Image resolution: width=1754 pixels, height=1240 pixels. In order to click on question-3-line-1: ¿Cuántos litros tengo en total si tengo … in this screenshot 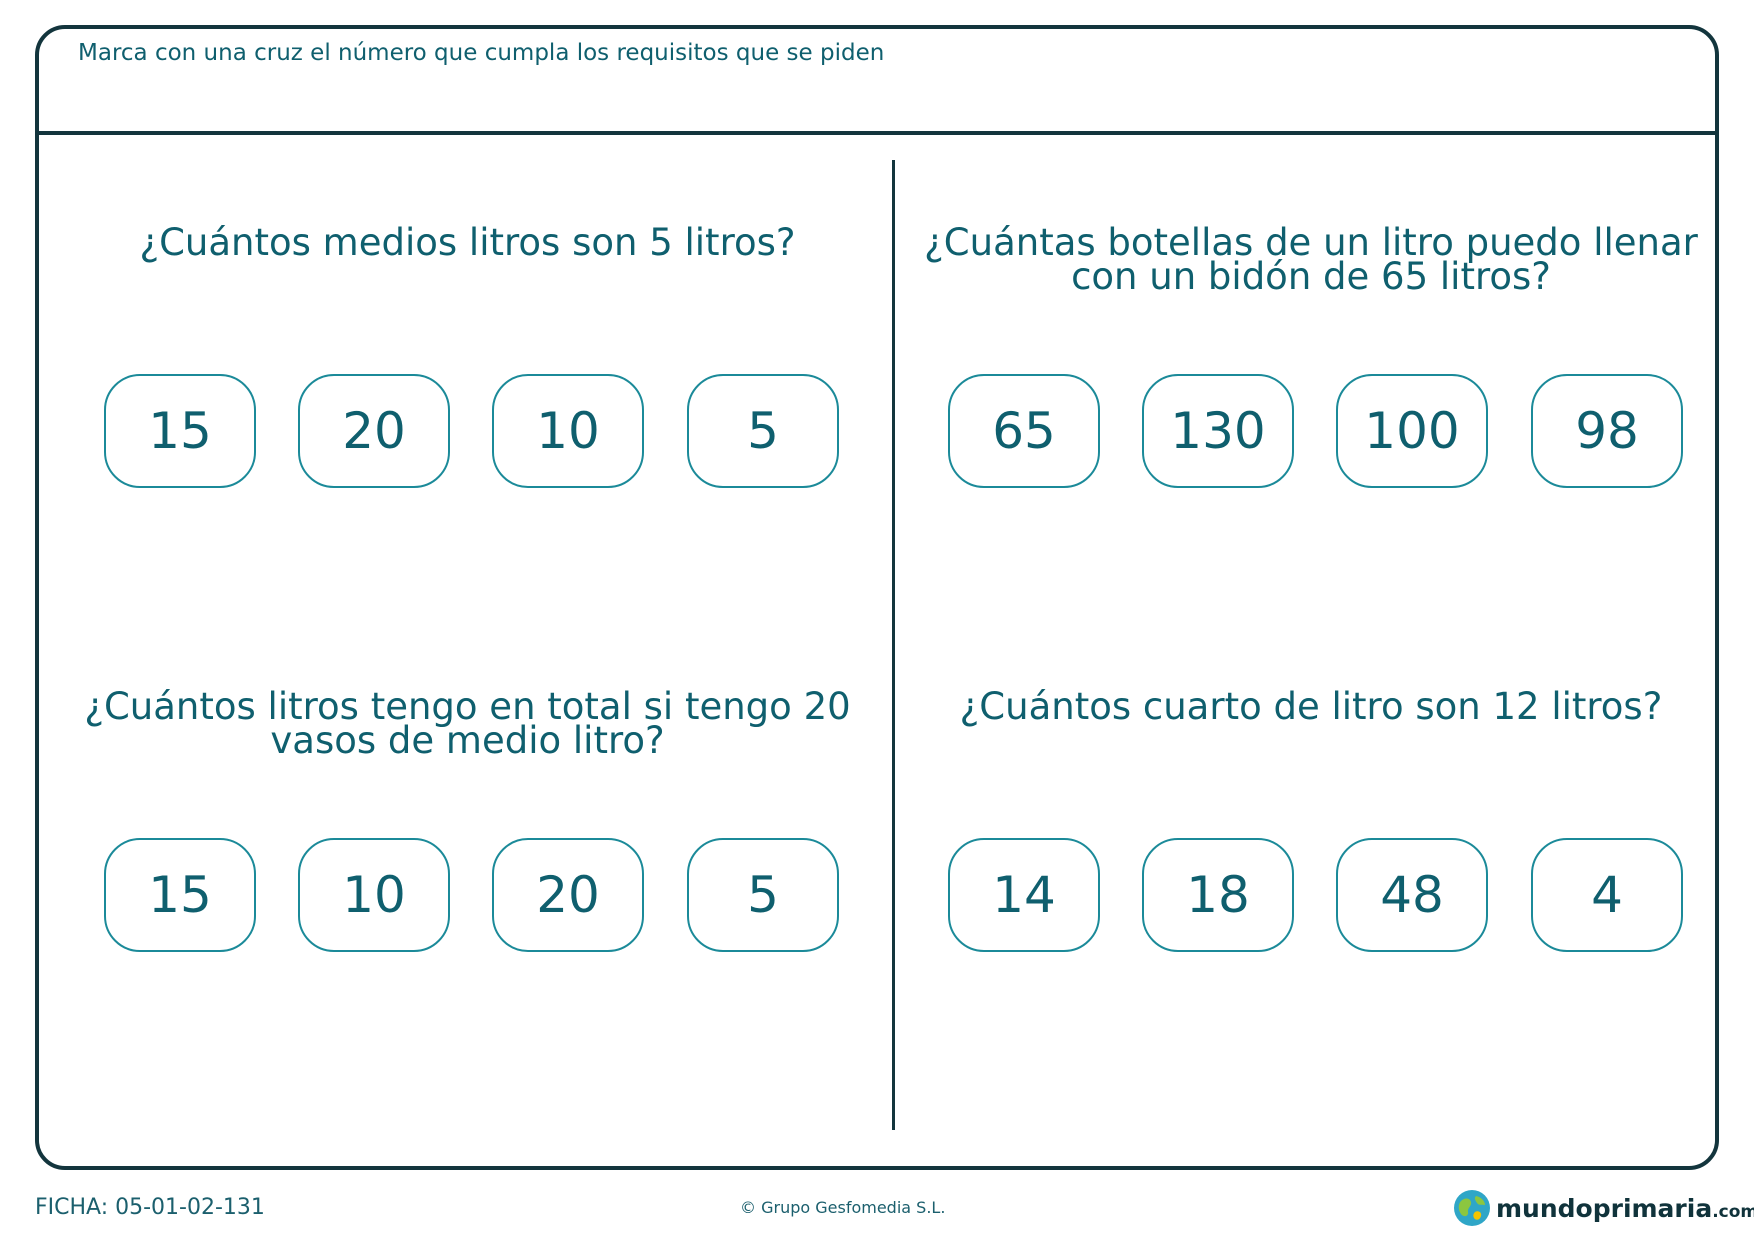, I will do `click(467, 706)`.